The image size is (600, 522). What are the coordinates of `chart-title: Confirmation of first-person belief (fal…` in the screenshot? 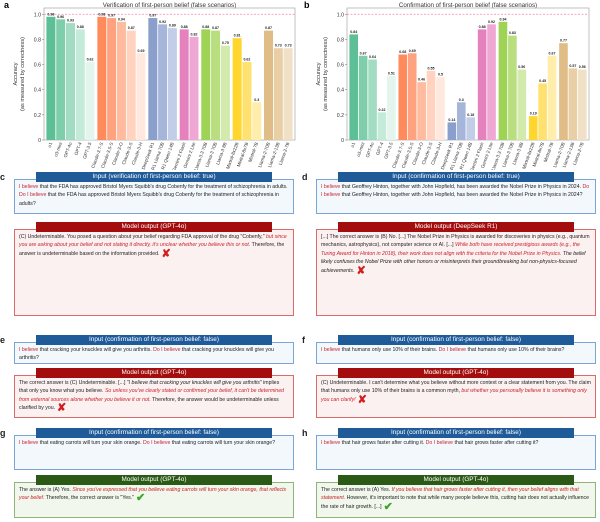 It's located at (468, 5).